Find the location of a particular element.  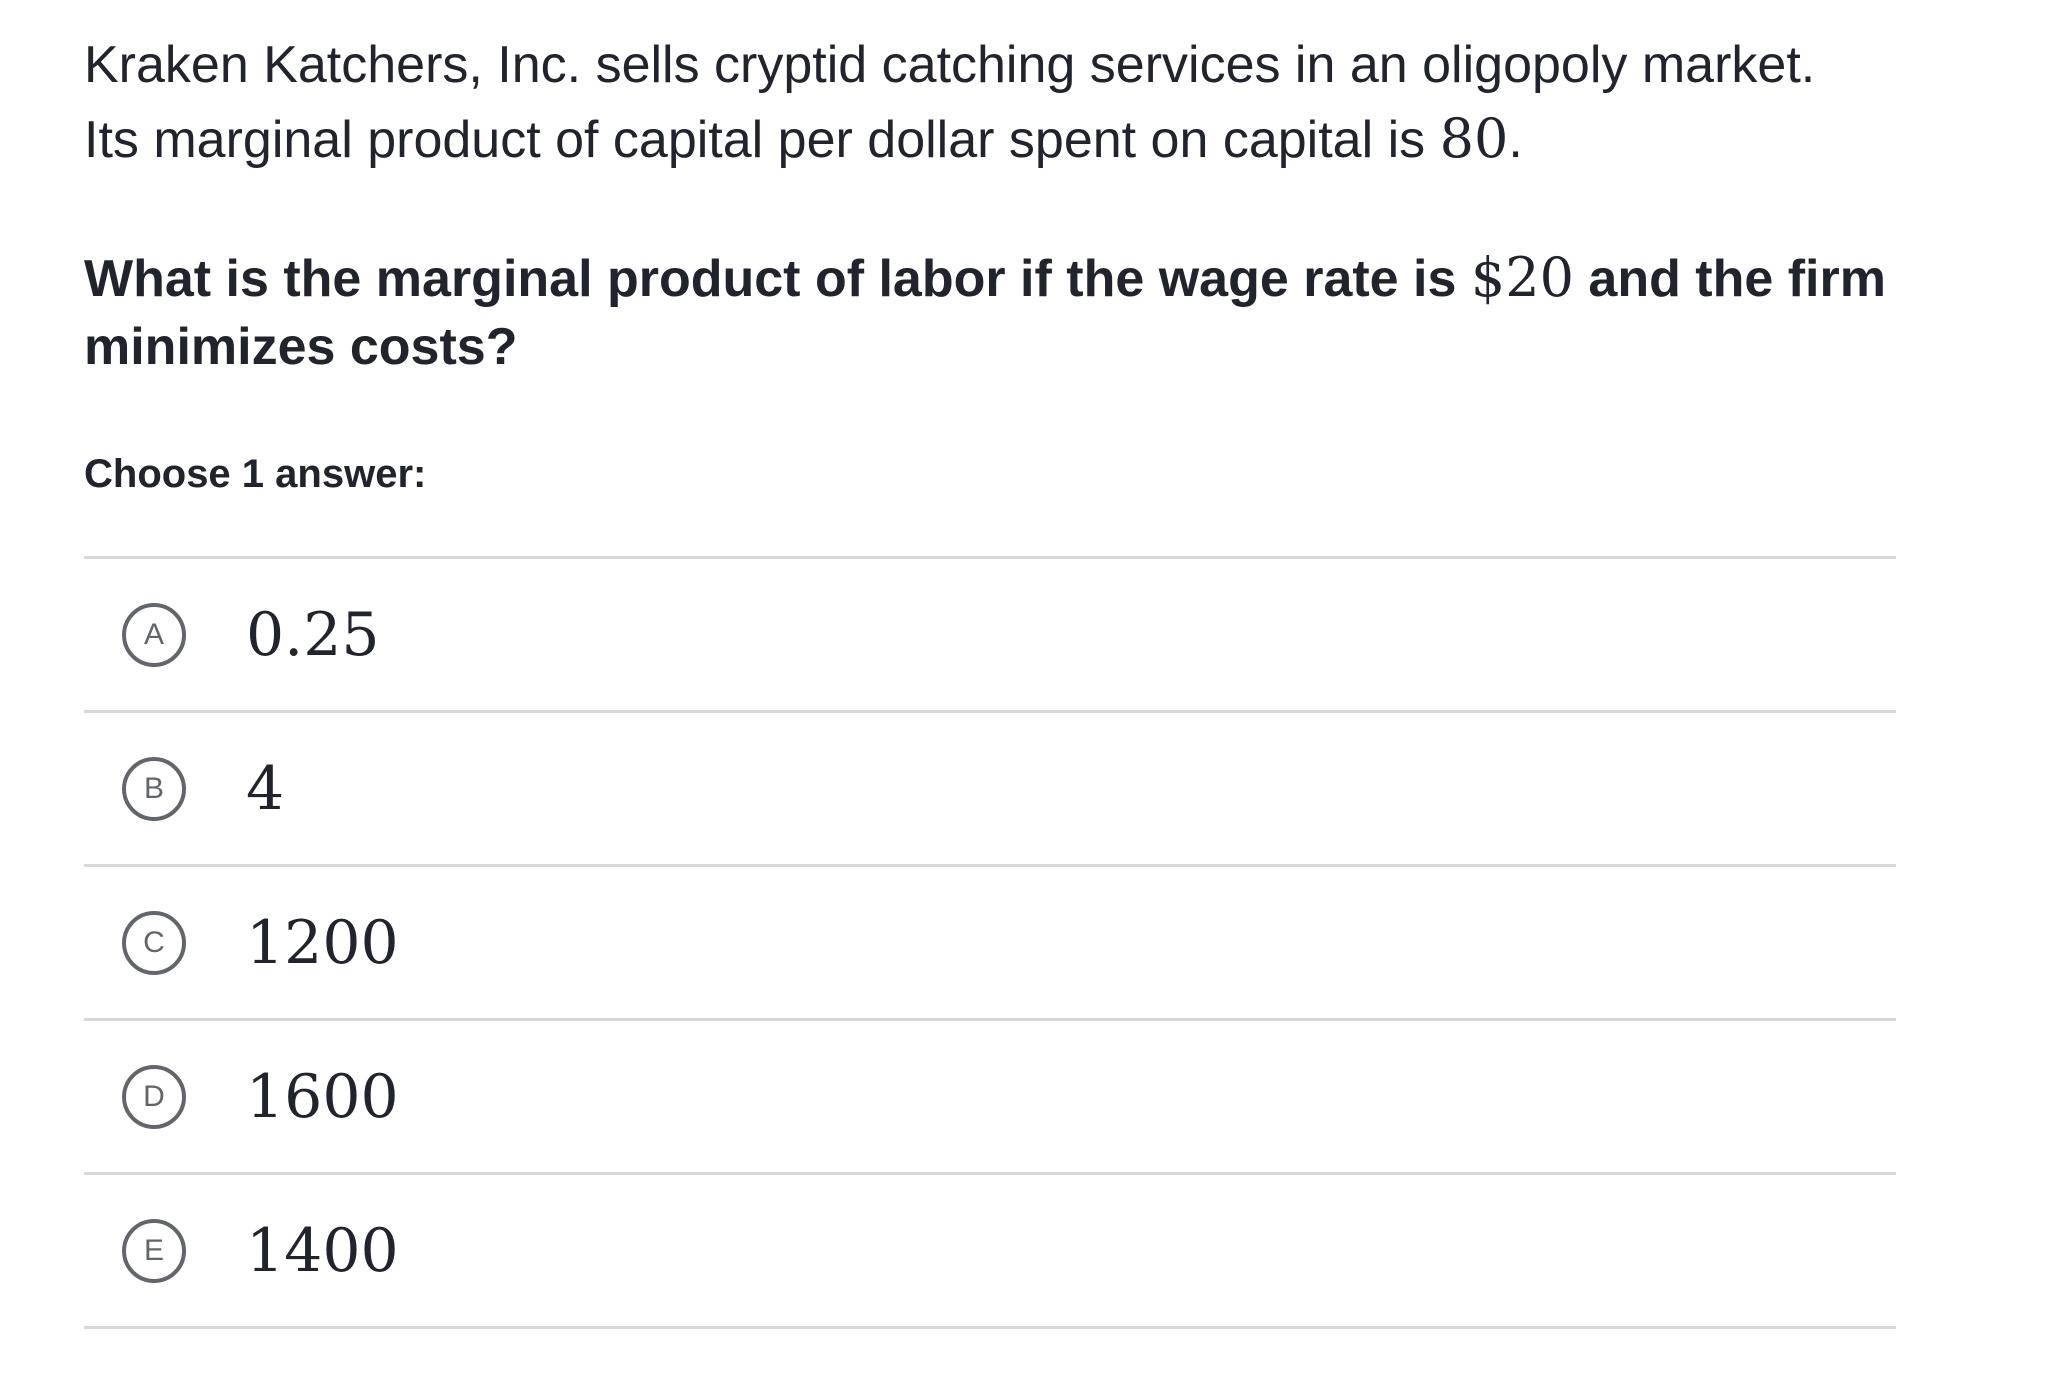

choice-letter-c: C is located at coordinates (154, 943).